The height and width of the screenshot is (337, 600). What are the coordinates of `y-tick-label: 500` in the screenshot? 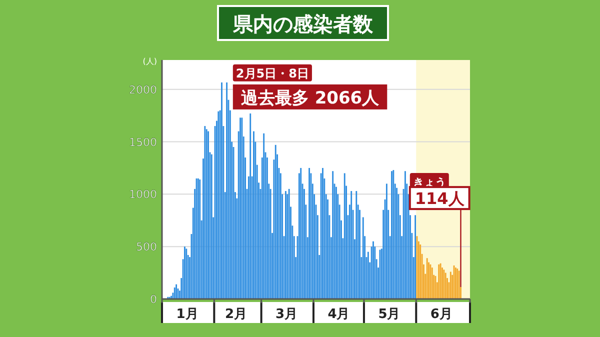 It's located at (146, 247).